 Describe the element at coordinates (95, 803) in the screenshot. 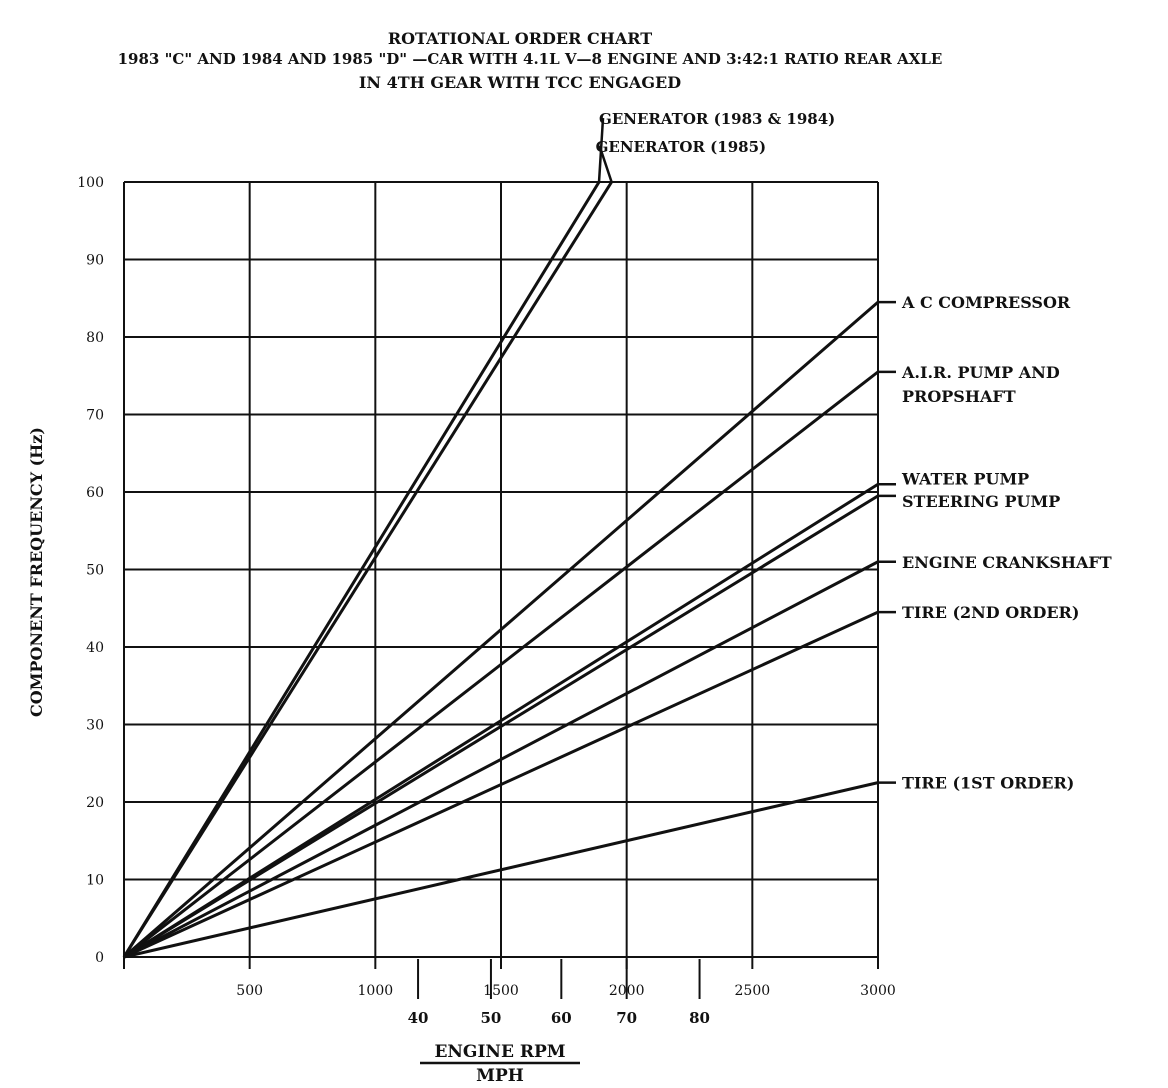

I see `y-tick-label: 20` at that location.